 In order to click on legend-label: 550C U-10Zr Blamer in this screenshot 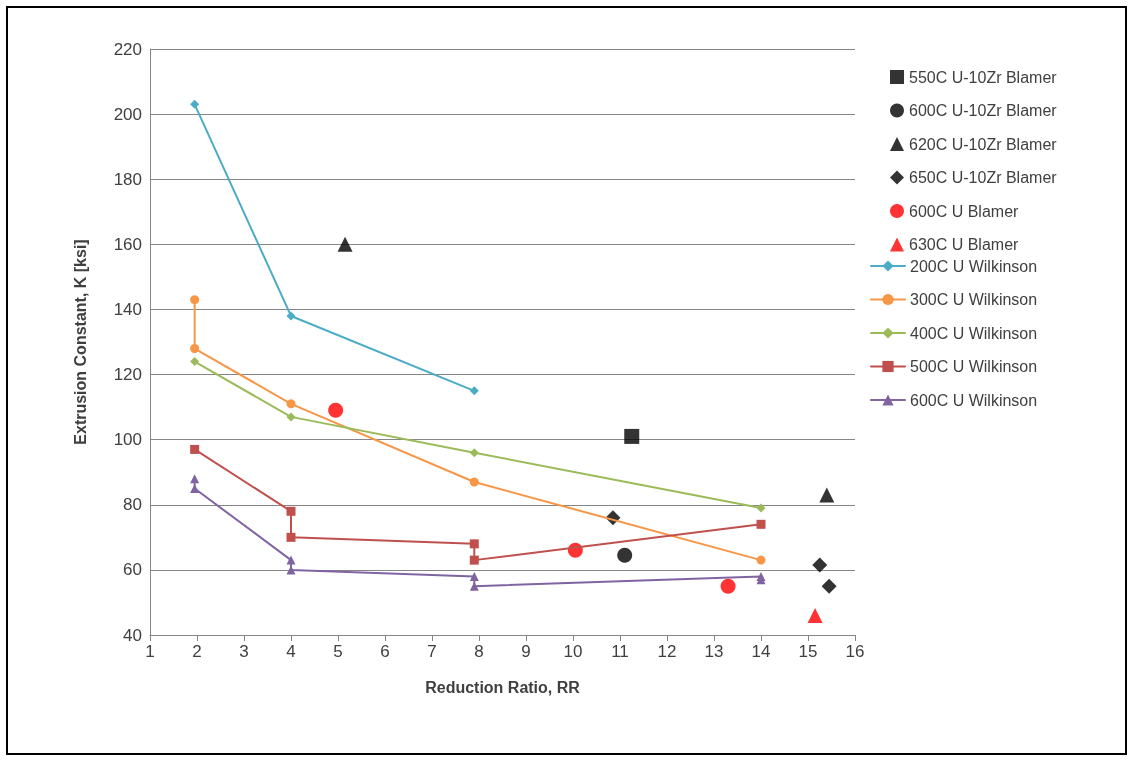, I will do `click(983, 77)`.